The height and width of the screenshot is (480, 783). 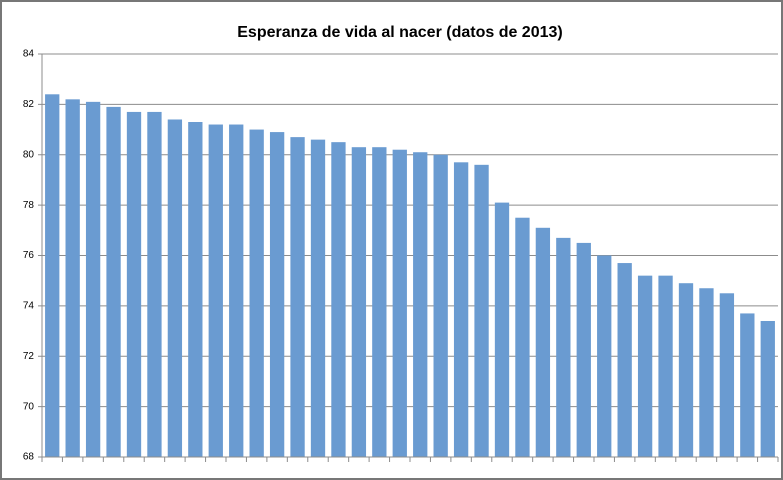 I want to click on y-tick-label: 80, so click(x=29, y=154).